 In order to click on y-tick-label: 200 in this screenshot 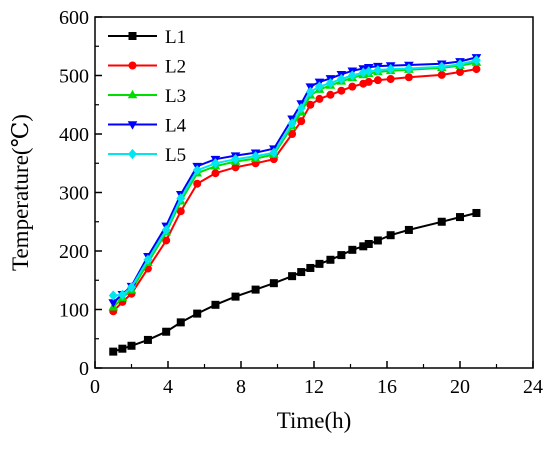, I will do `click(74, 252)`.